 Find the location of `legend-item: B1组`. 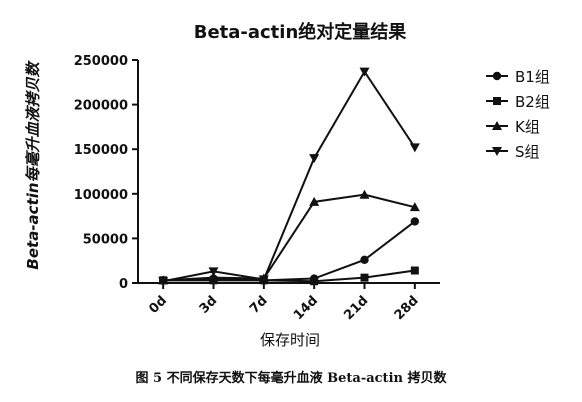

legend-item: B1组 is located at coordinates (518, 77).